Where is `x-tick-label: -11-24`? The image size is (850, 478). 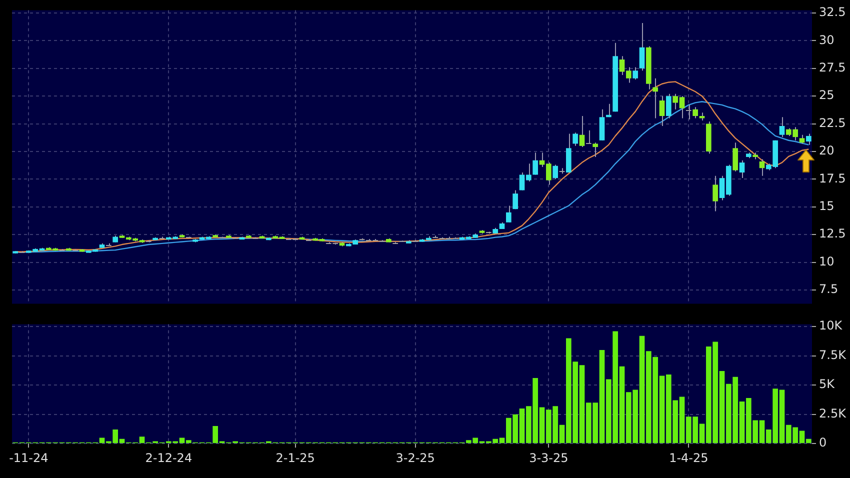 x-tick-label: -11-24 is located at coordinates (28, 457).